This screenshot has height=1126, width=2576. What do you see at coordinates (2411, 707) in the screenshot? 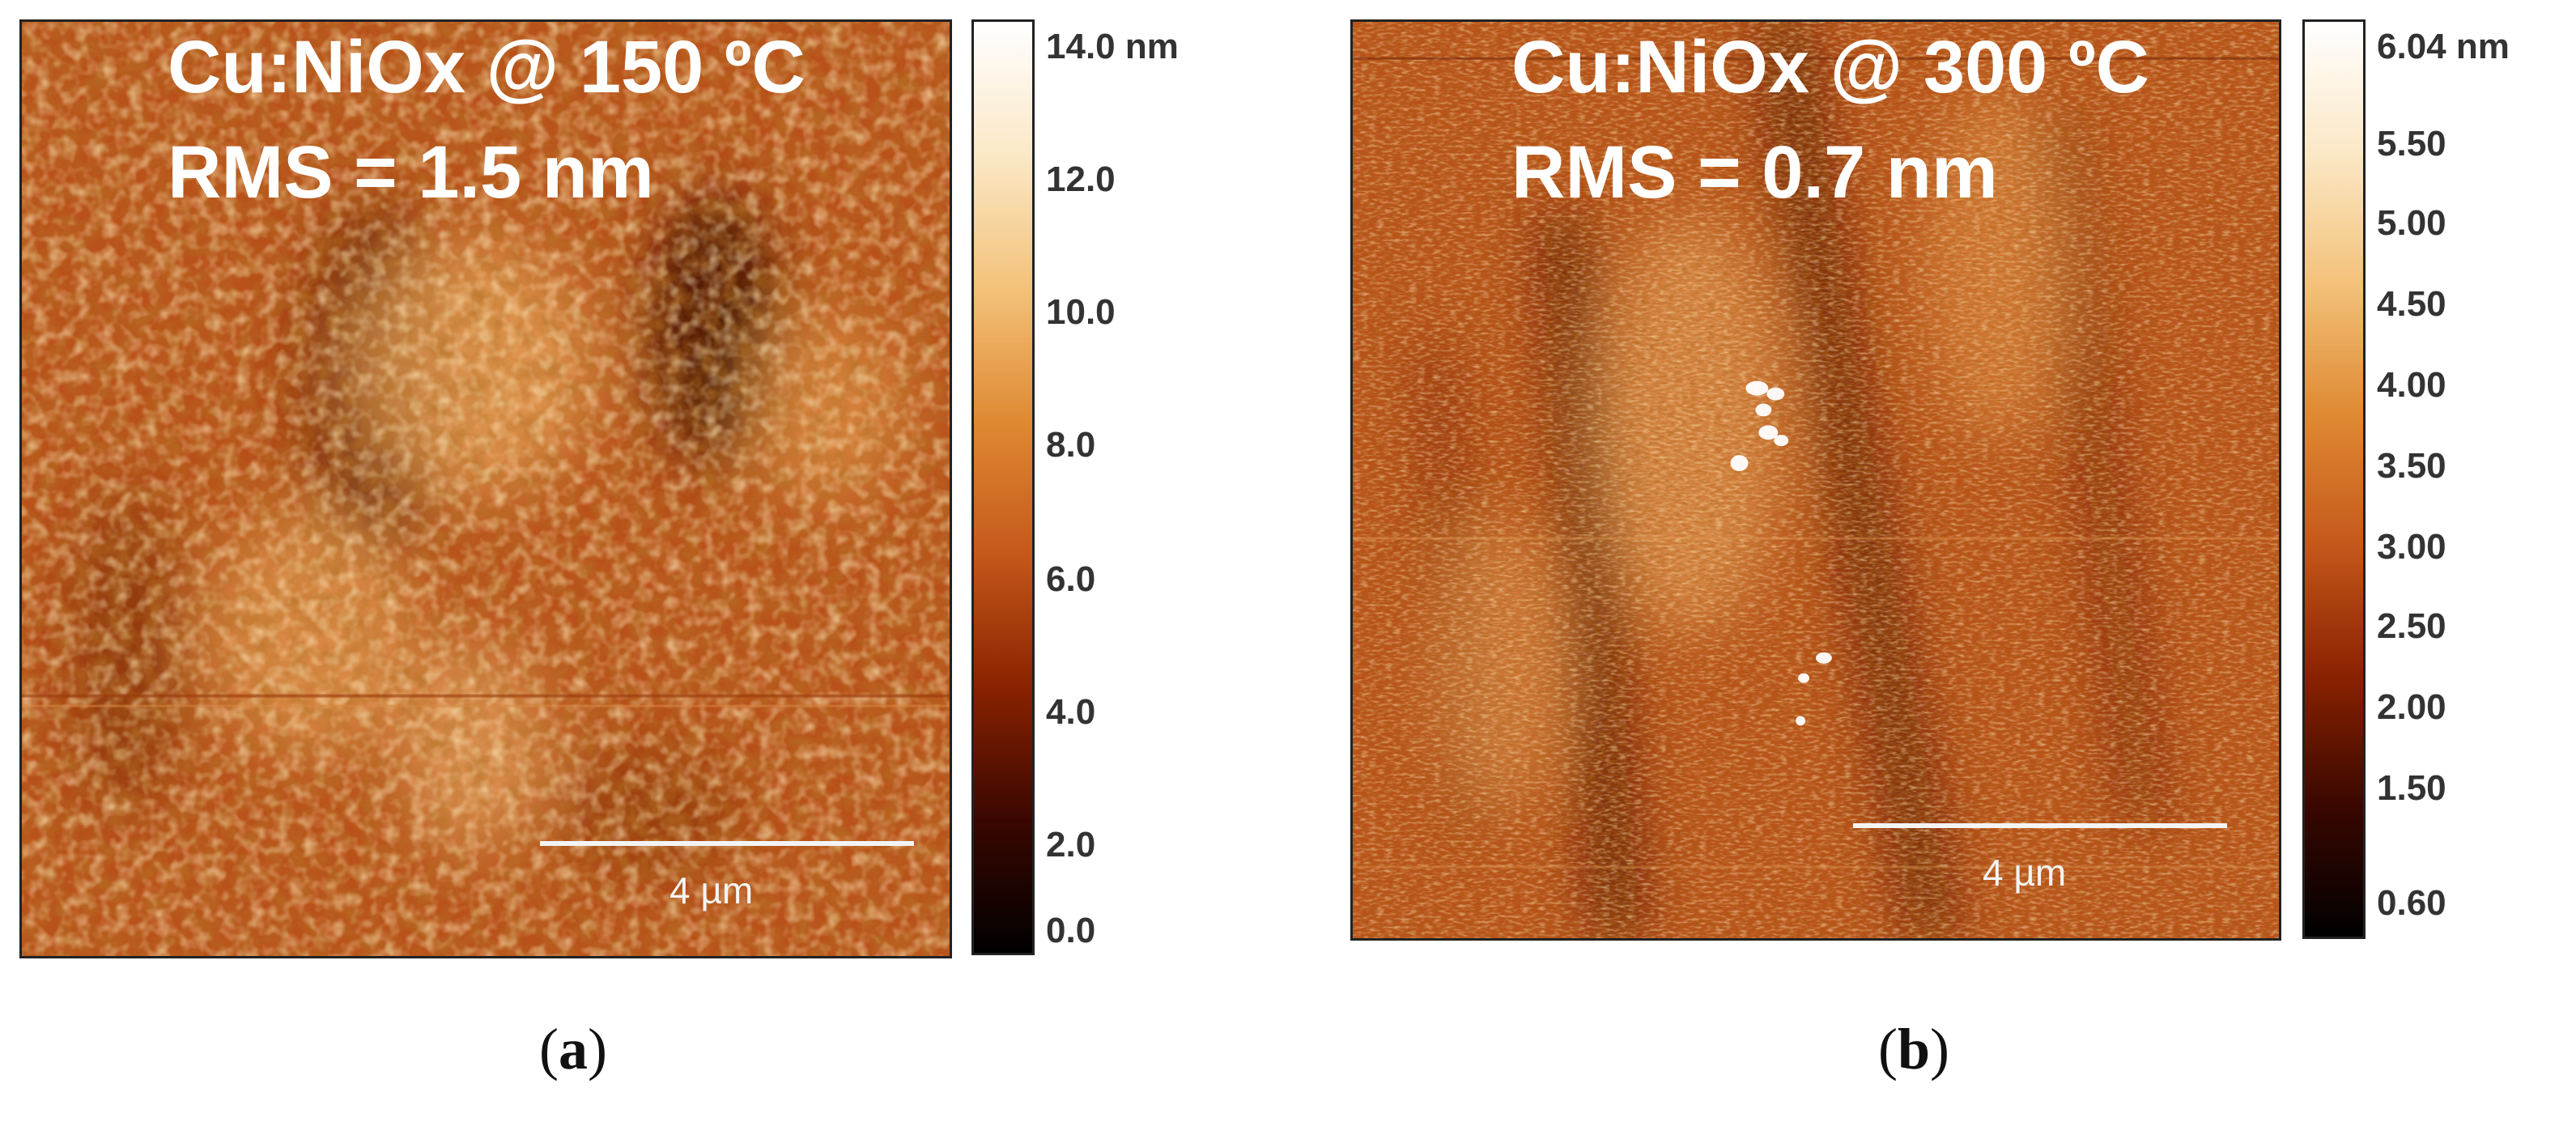
I see `colorbar-tick: 2.00` at bounding box center [2411, 707].